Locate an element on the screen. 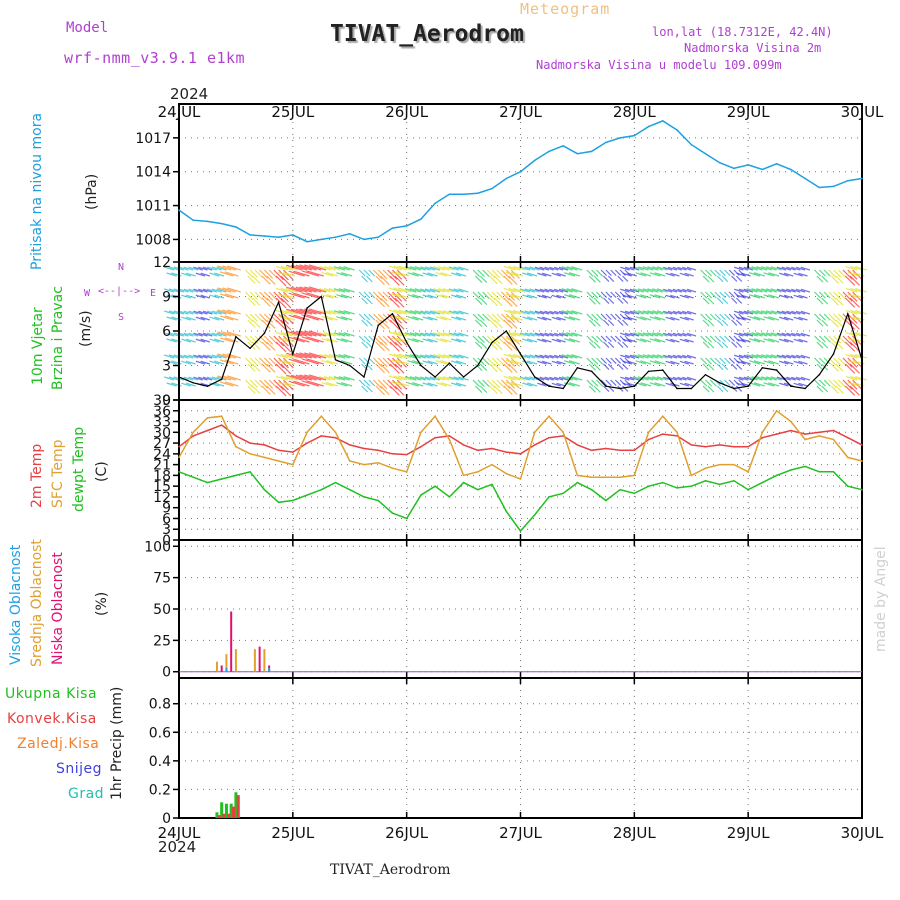  model-label: Model is located at coordinates (87, 28).